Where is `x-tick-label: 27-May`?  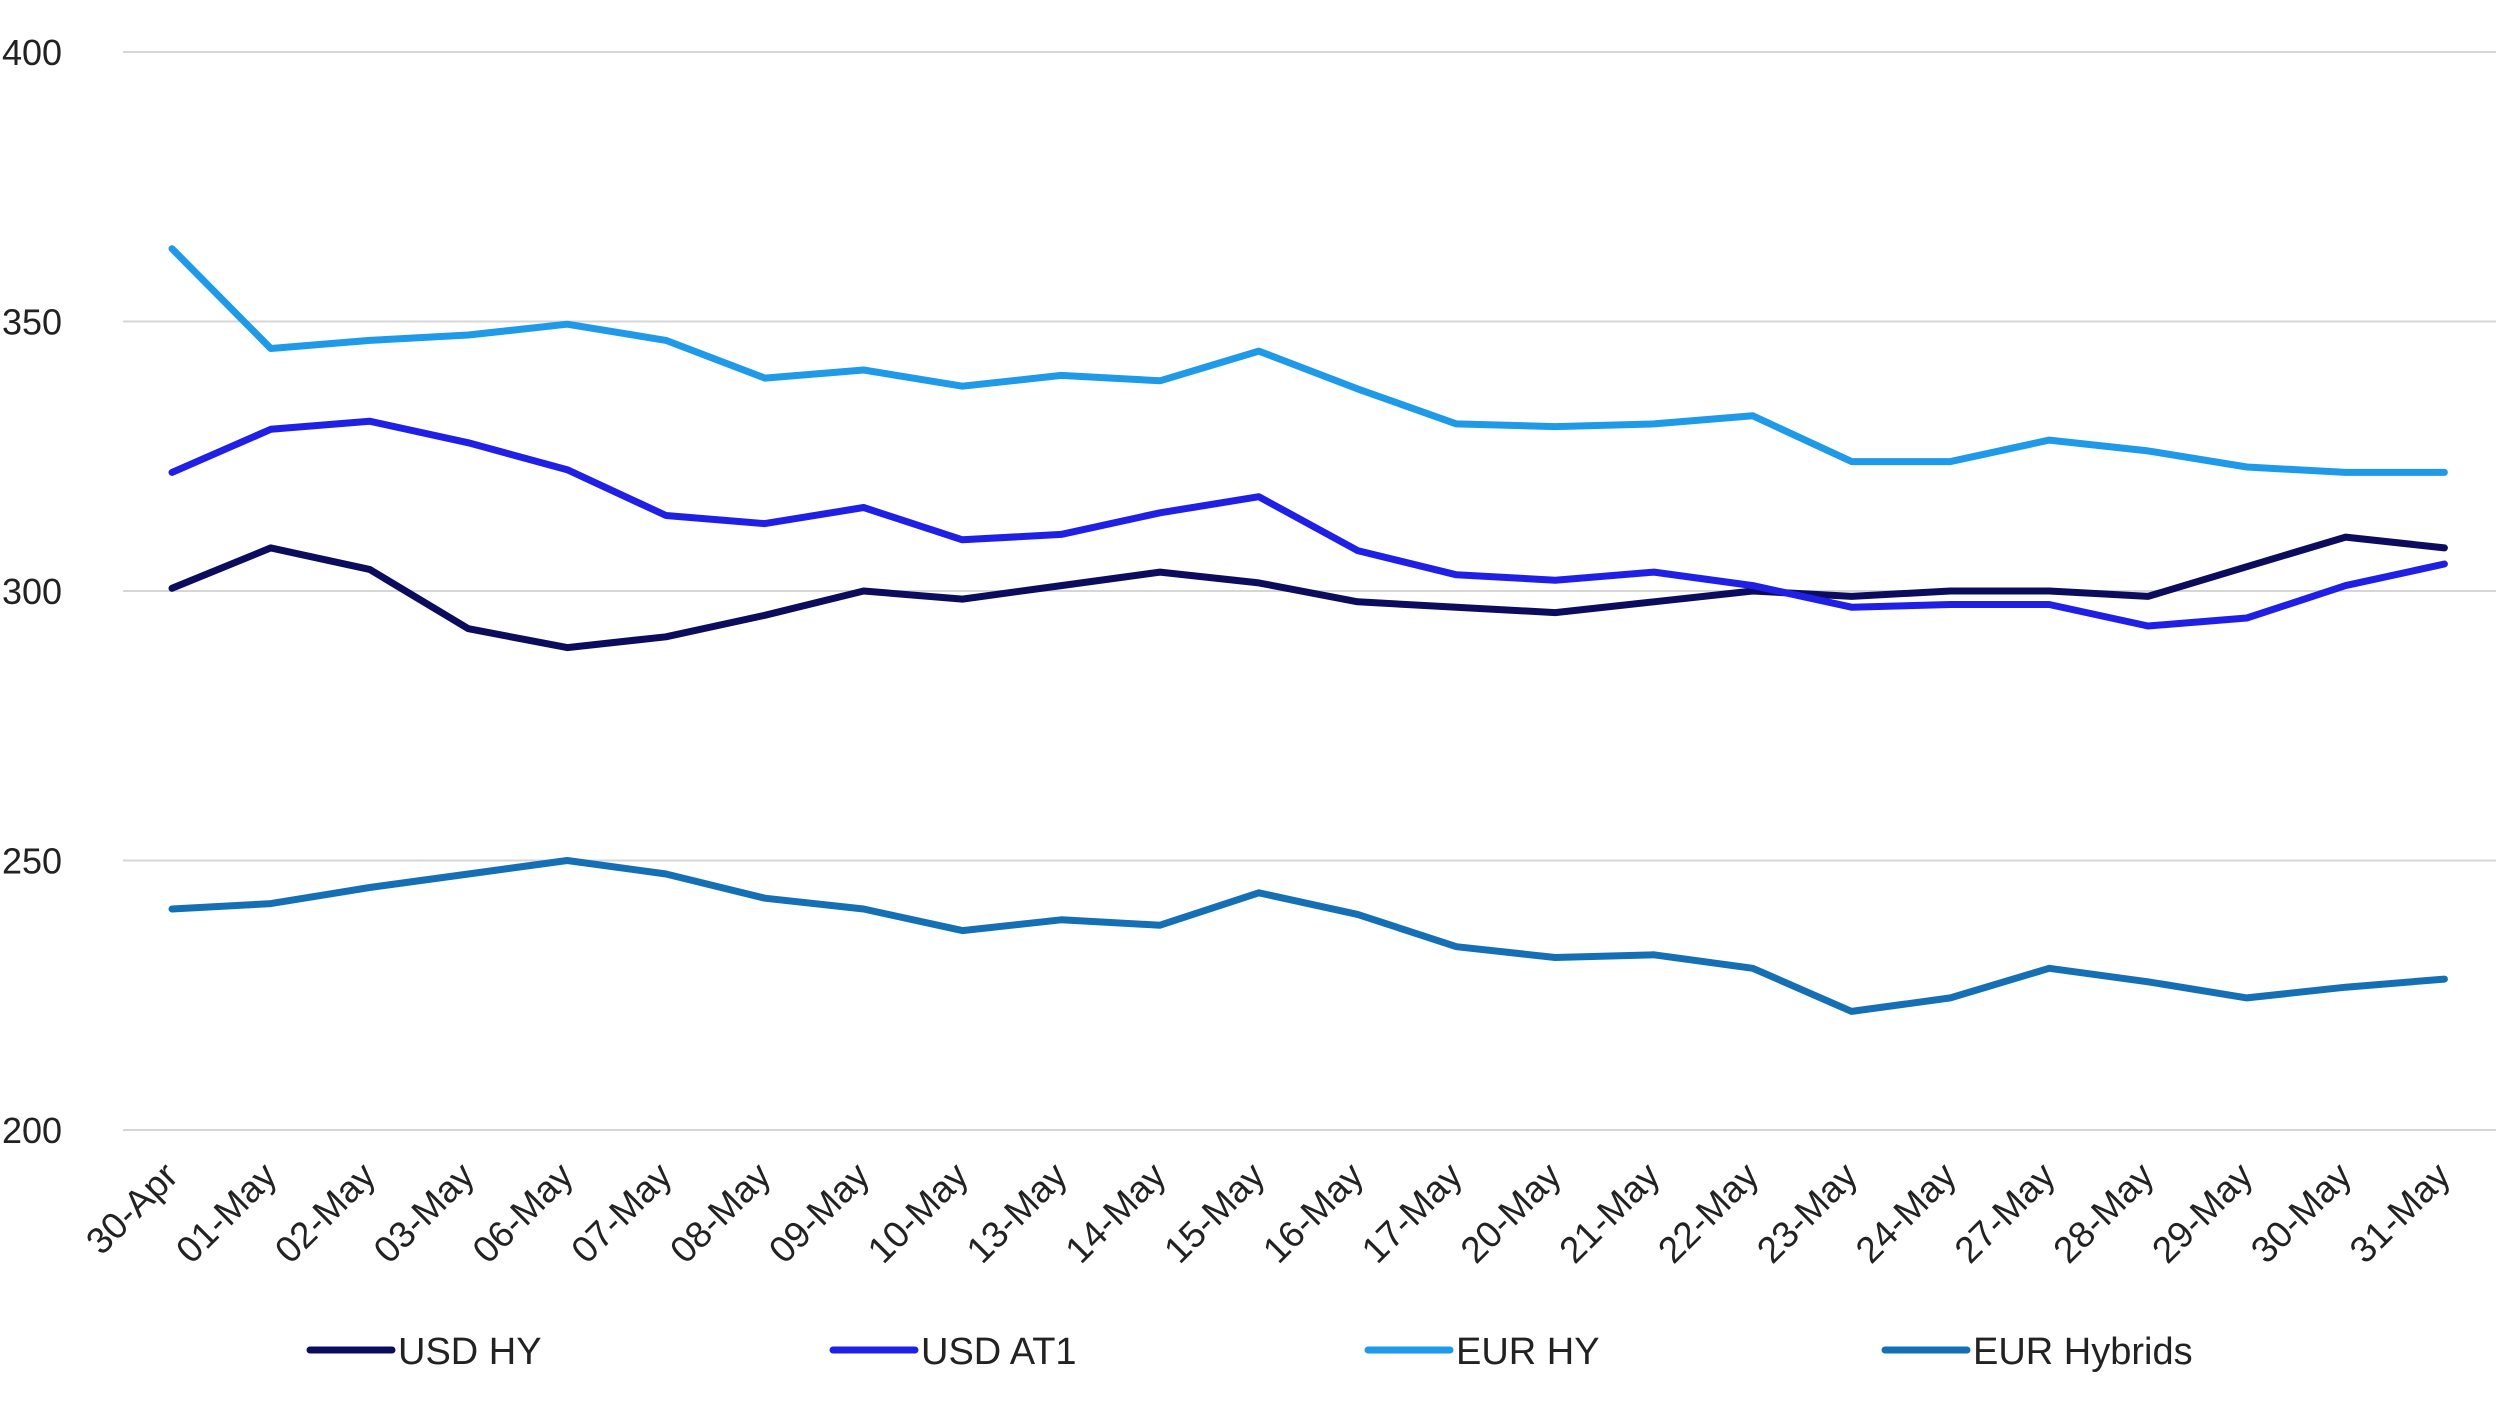
x-tick-label: 27-May is located at coordinates (2005, 1212).